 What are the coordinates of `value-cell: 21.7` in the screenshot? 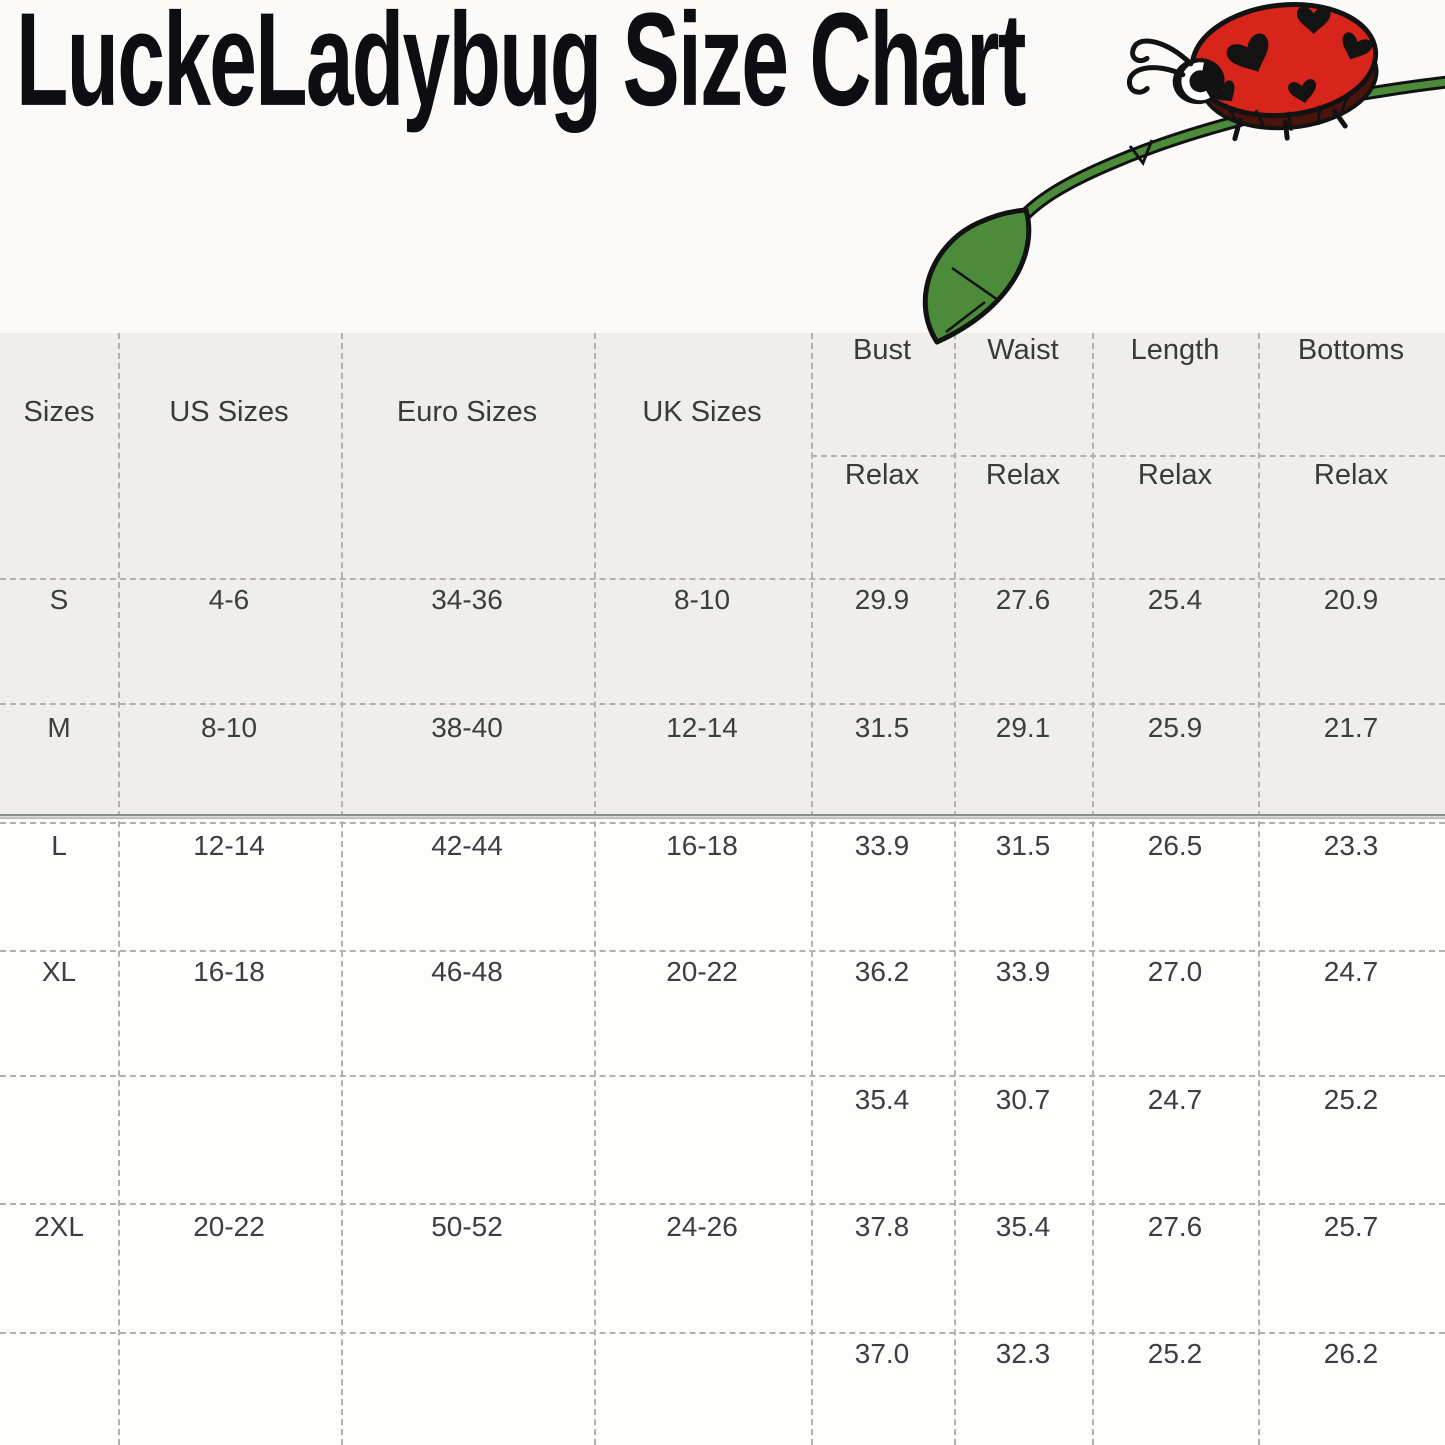 It's located at (1351, 727).